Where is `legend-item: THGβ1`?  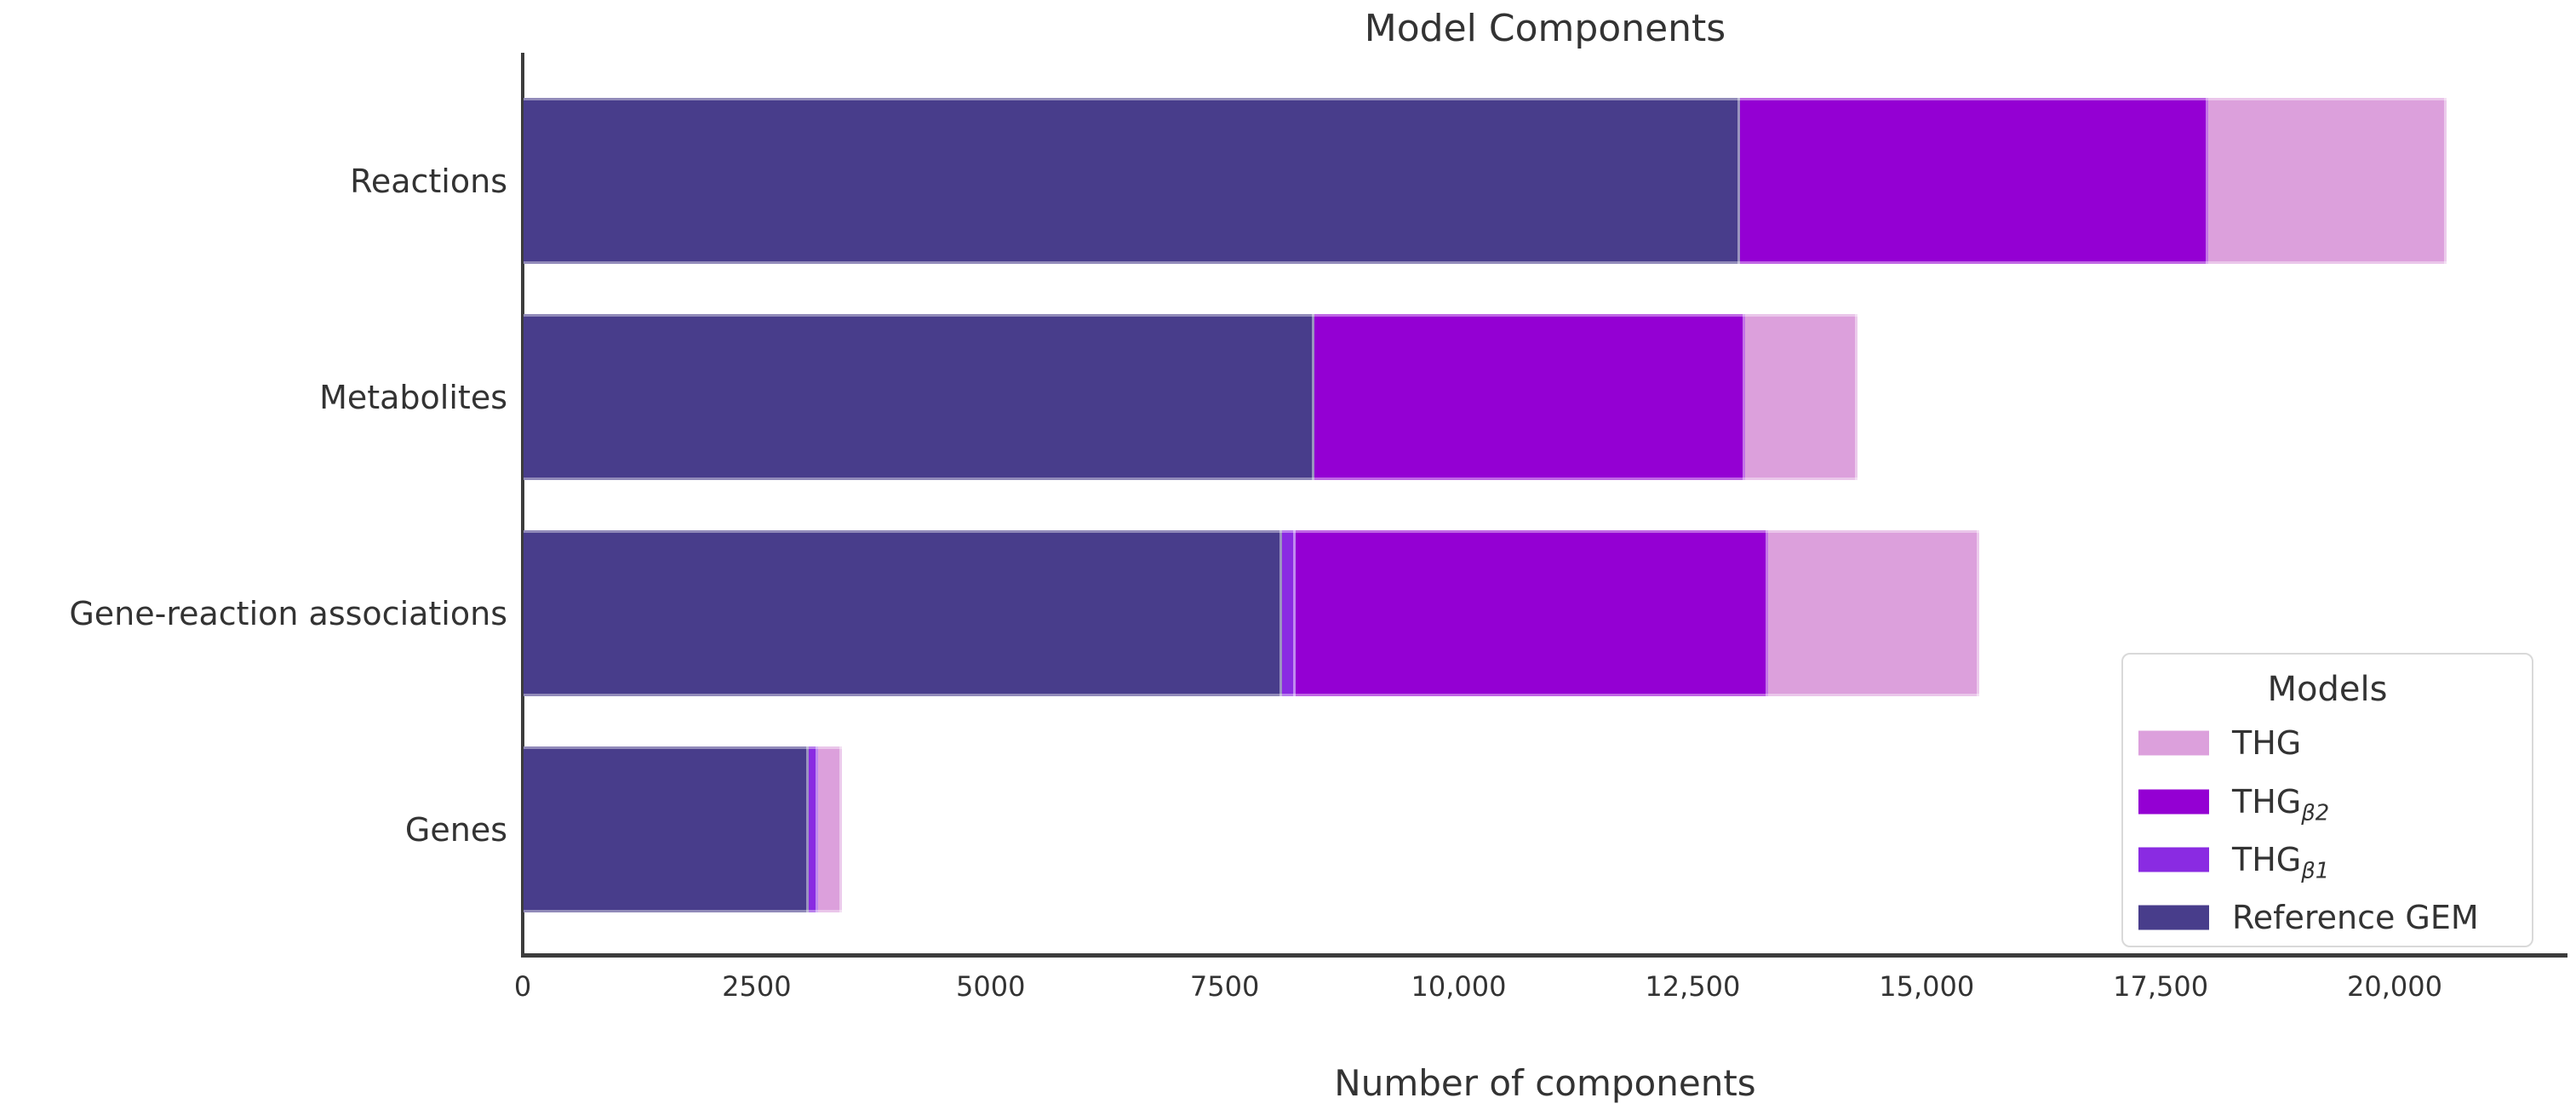
legend-item: THGβ1 is located at coordinates (2327, 860).